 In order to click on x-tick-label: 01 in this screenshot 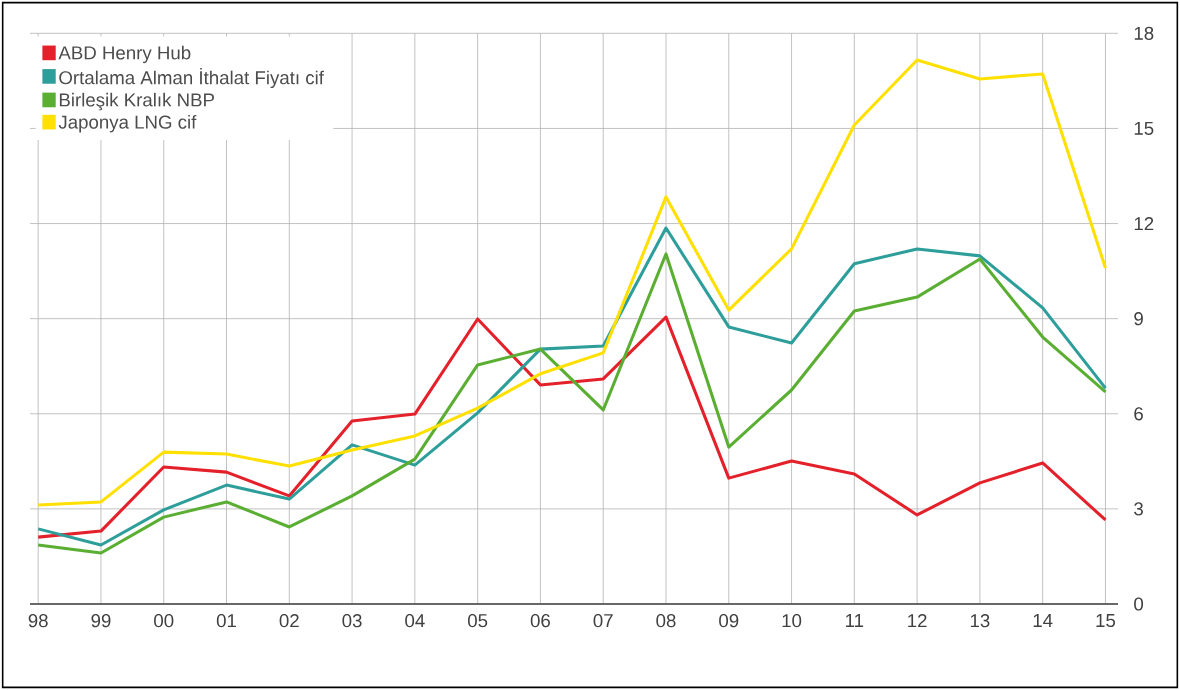, I will do `click(226, 621)`.